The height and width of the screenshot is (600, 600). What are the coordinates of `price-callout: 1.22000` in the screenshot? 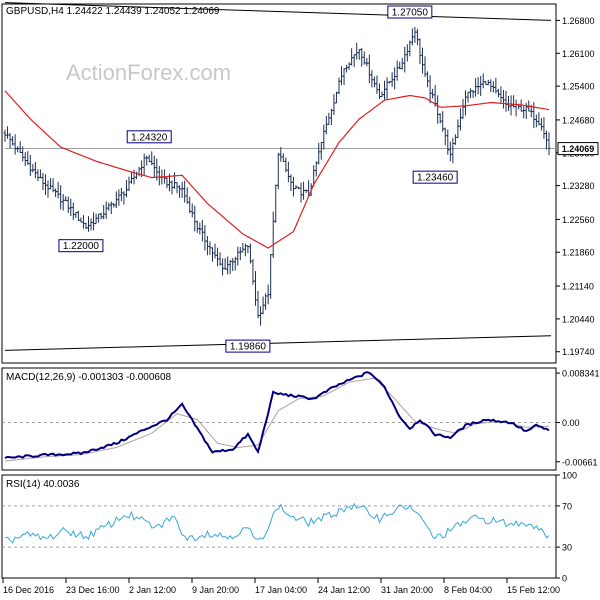 It's located at (81, 246).